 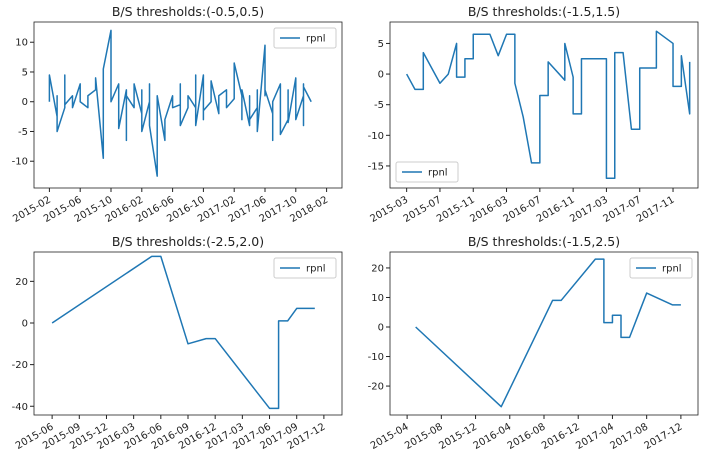 What do you see at coordinates (527, 437) in the screenshot?
I see `x-tick-label: 2016-08` at bounding box center [527, 437].